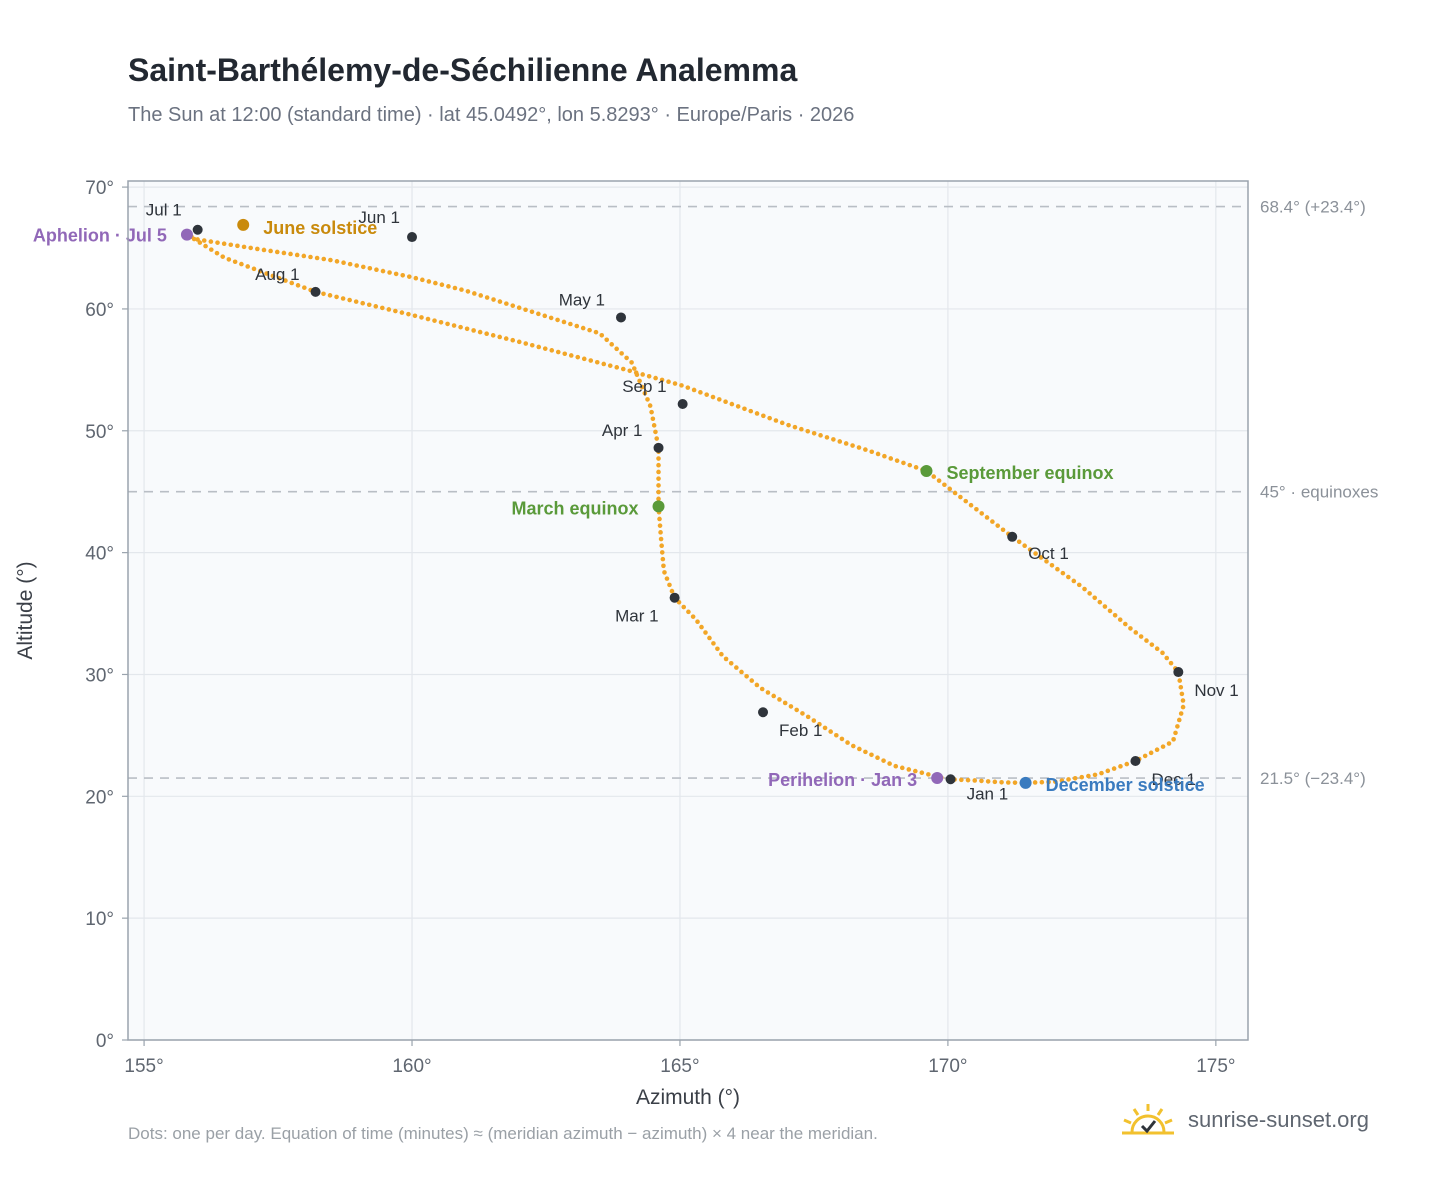 The height and width of the screenshot is (1188, 1448). Describe the element at coordinates (658, 506) in the screenshot. I see `event-marker` at that location.